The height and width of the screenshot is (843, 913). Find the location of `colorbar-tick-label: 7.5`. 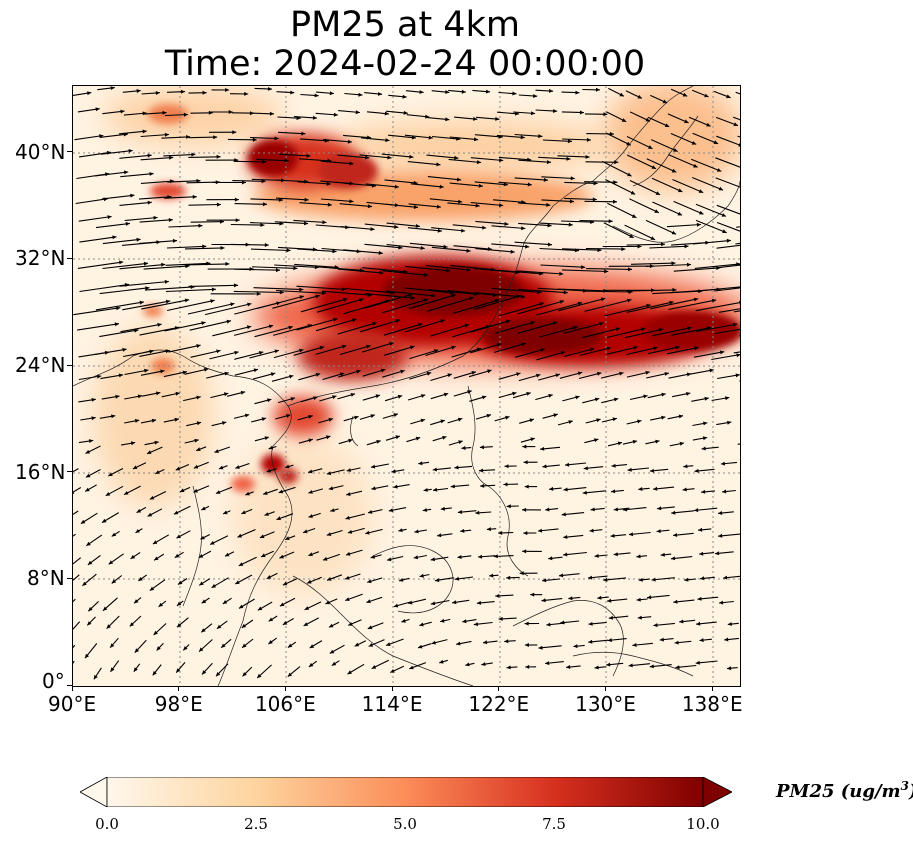

colorbar-tick-label: 7.5 is located at coordinates (554, 824).